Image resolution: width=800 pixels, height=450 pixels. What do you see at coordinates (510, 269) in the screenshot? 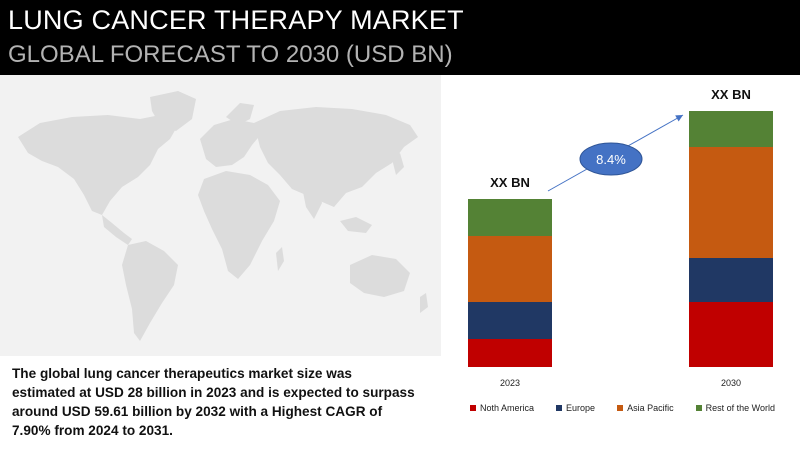
I see `bar-segment-asia-pacific-2023` at bounding box center [510, 269].